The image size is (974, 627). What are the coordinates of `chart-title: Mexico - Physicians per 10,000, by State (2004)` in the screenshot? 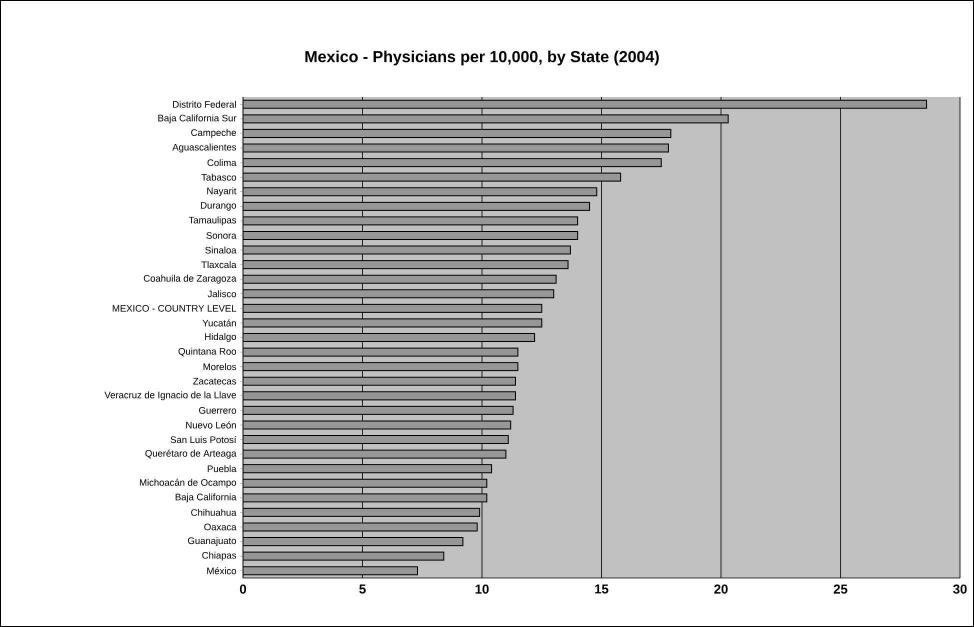 It's located at (482, 58).